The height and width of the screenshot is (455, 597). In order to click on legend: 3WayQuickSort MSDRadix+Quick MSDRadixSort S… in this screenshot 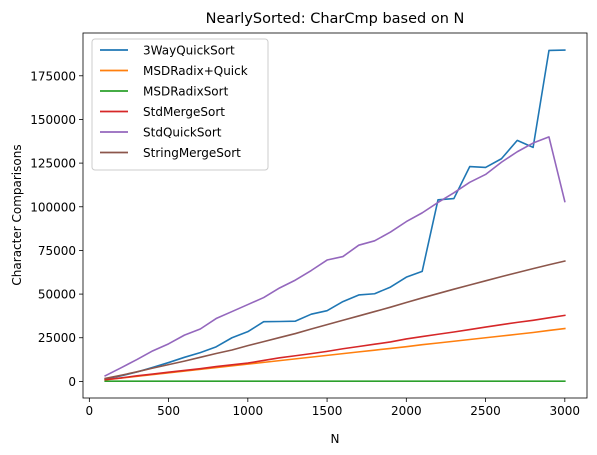, I will do `click(180, 104)`.